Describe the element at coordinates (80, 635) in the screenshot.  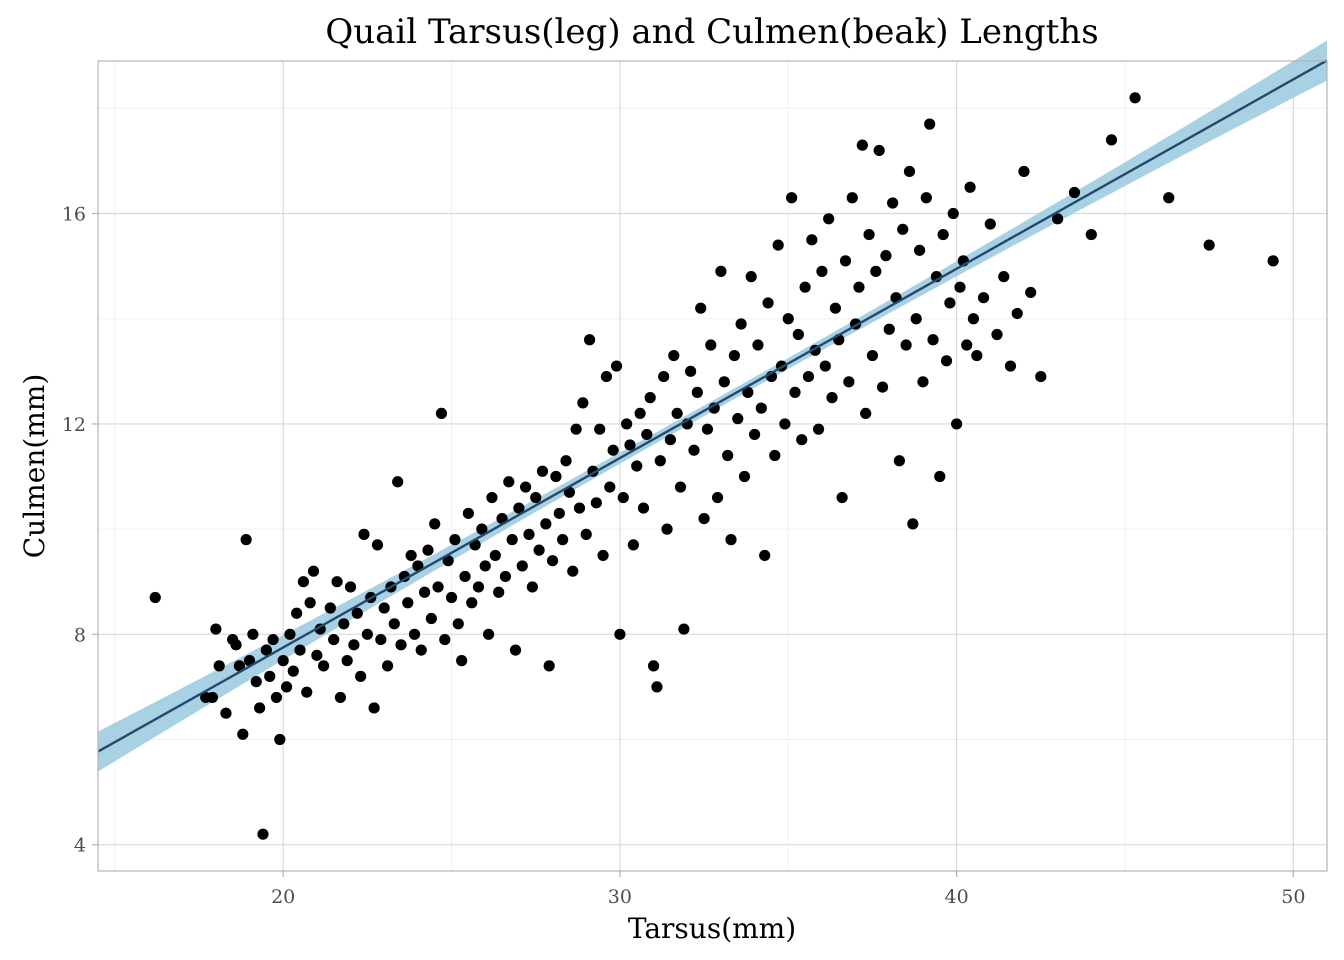
I see `y-tick-label-8: 8` at that location.